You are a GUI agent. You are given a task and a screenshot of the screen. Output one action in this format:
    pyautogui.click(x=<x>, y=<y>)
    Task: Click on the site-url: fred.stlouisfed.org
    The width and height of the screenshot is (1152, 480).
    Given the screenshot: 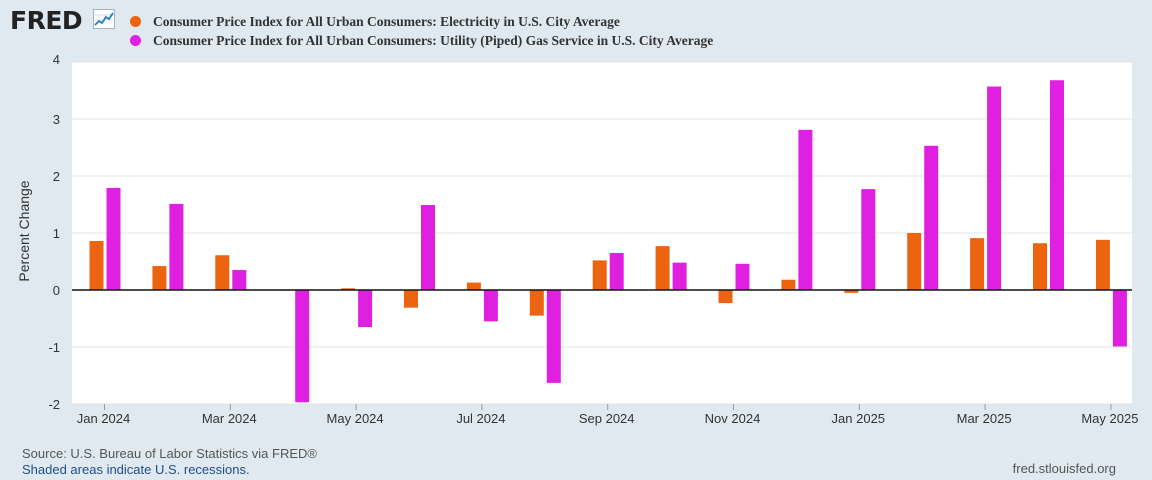 What is the action you would take?
    pyautogui.click(x=1064, y=468)
    